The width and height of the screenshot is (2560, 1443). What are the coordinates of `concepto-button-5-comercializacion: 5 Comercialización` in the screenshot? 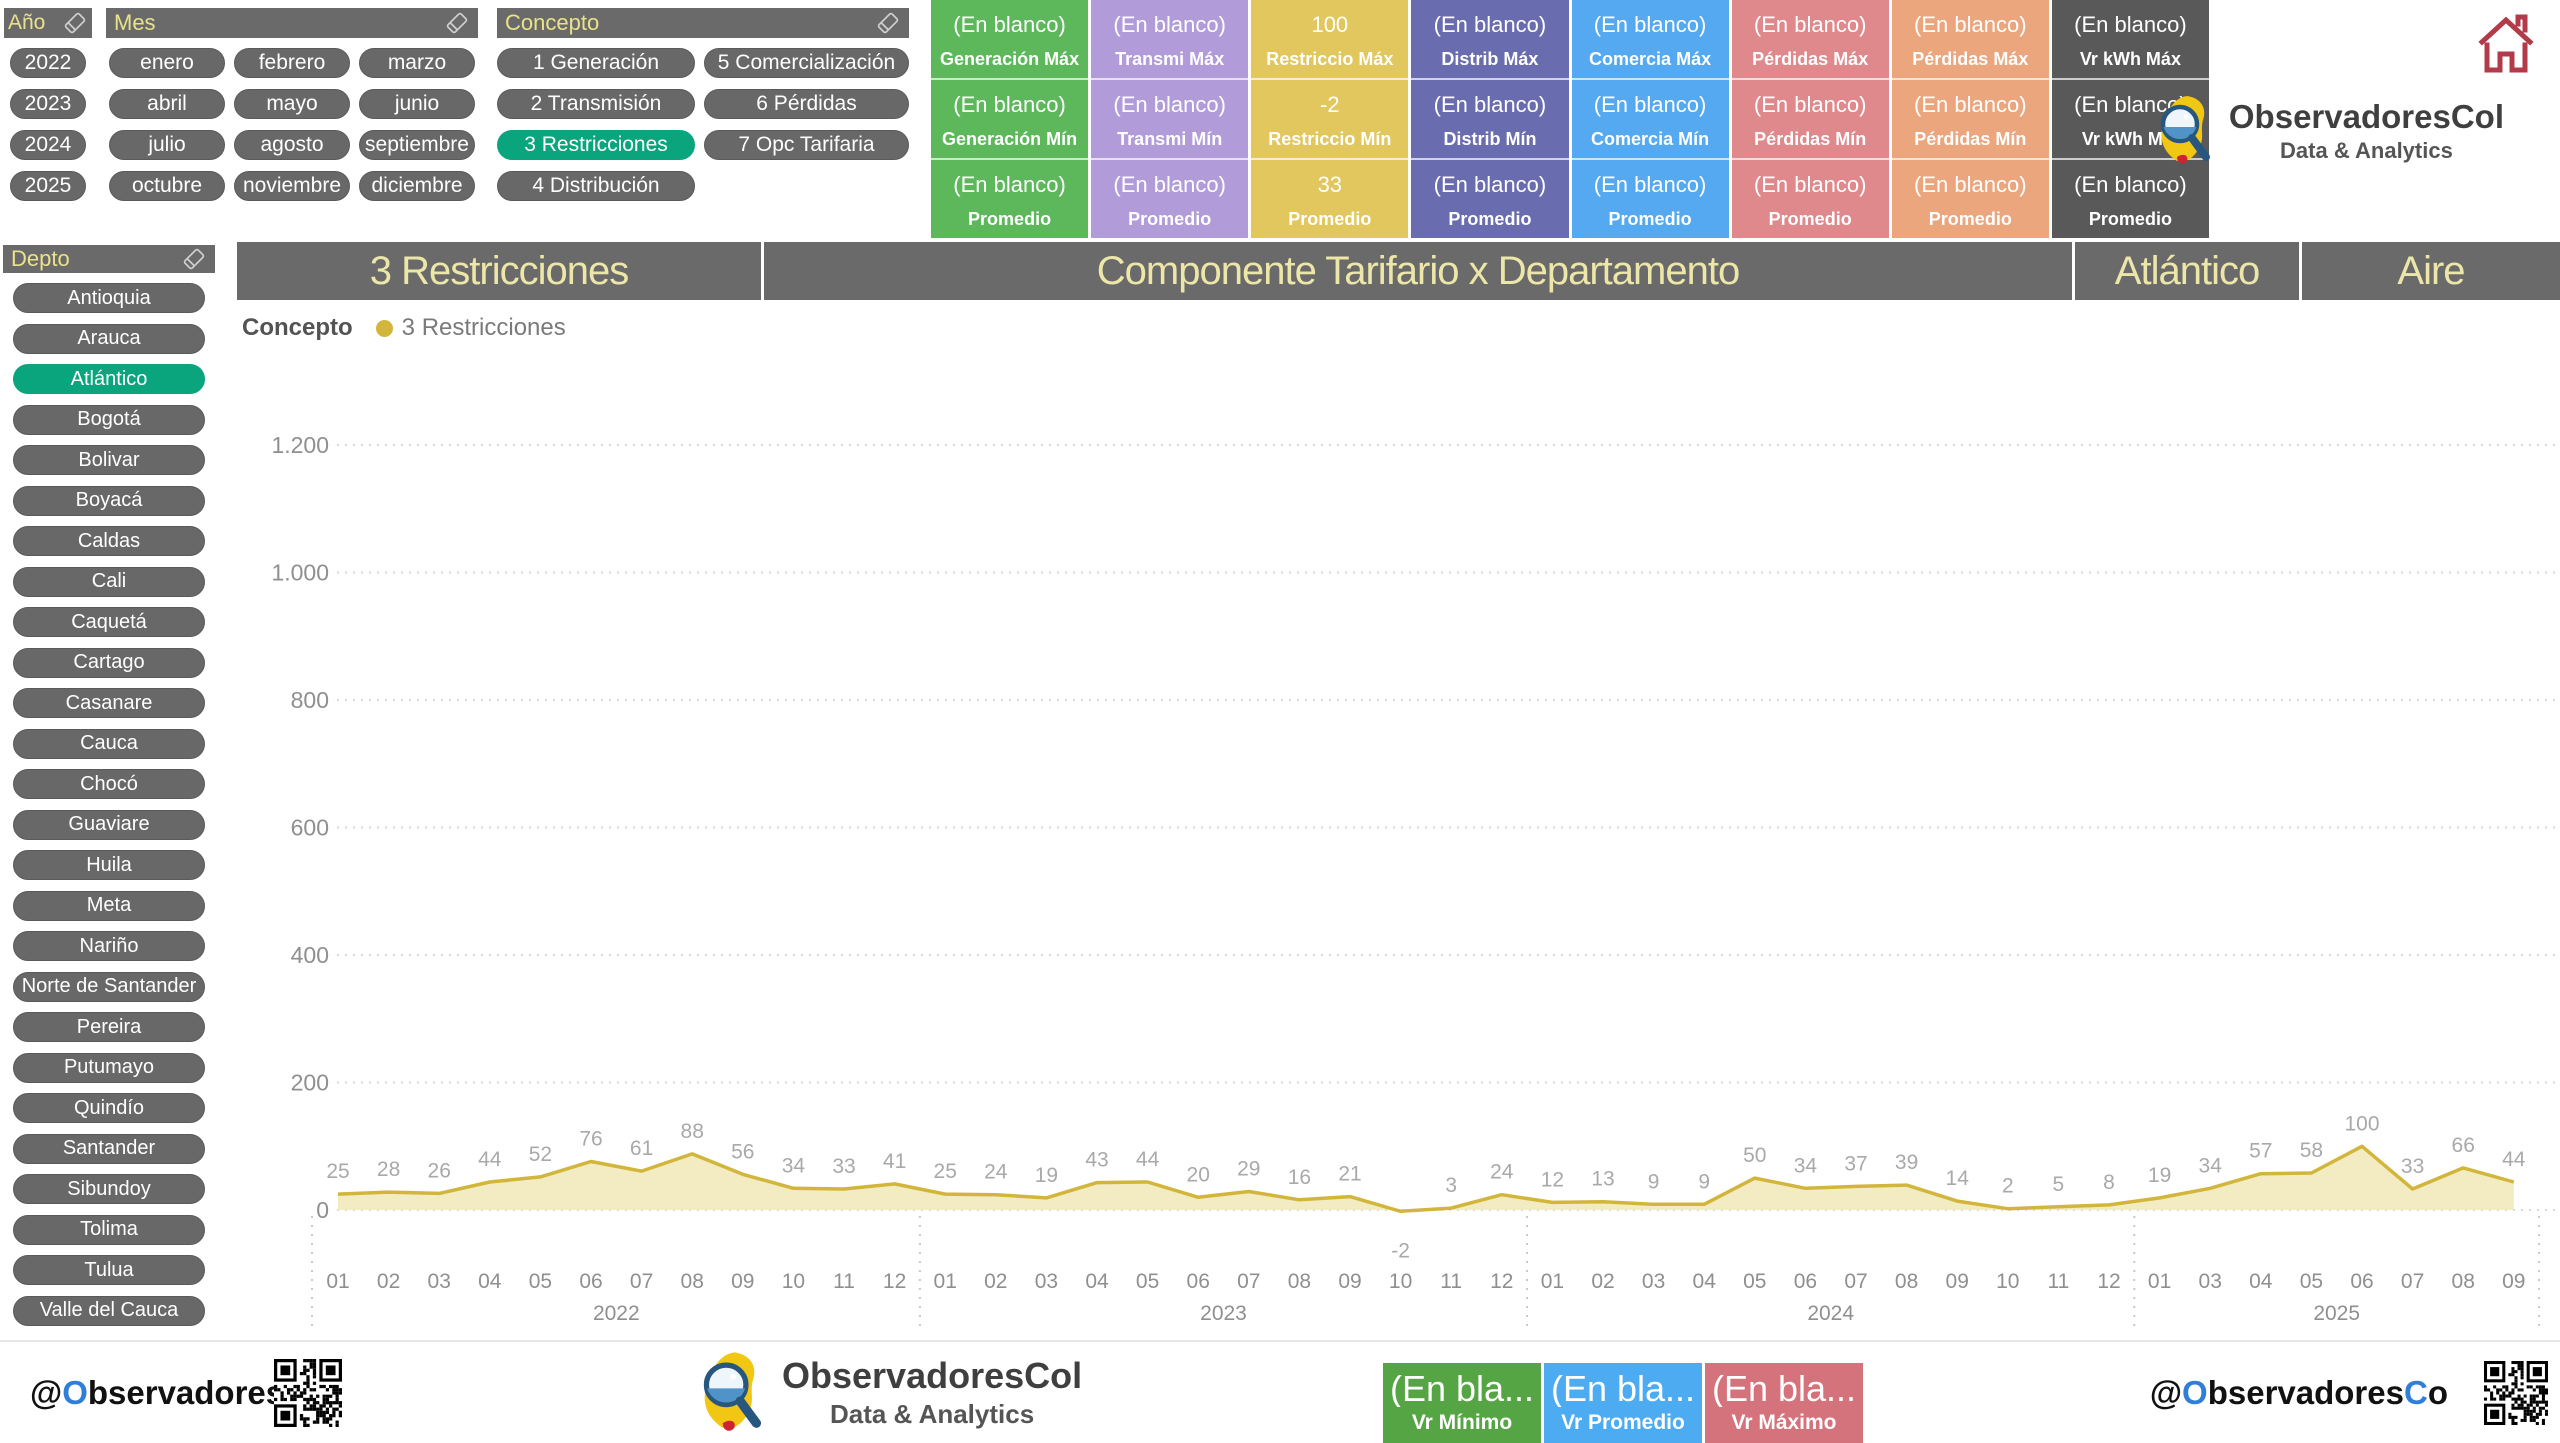 It's located at (806, 63).